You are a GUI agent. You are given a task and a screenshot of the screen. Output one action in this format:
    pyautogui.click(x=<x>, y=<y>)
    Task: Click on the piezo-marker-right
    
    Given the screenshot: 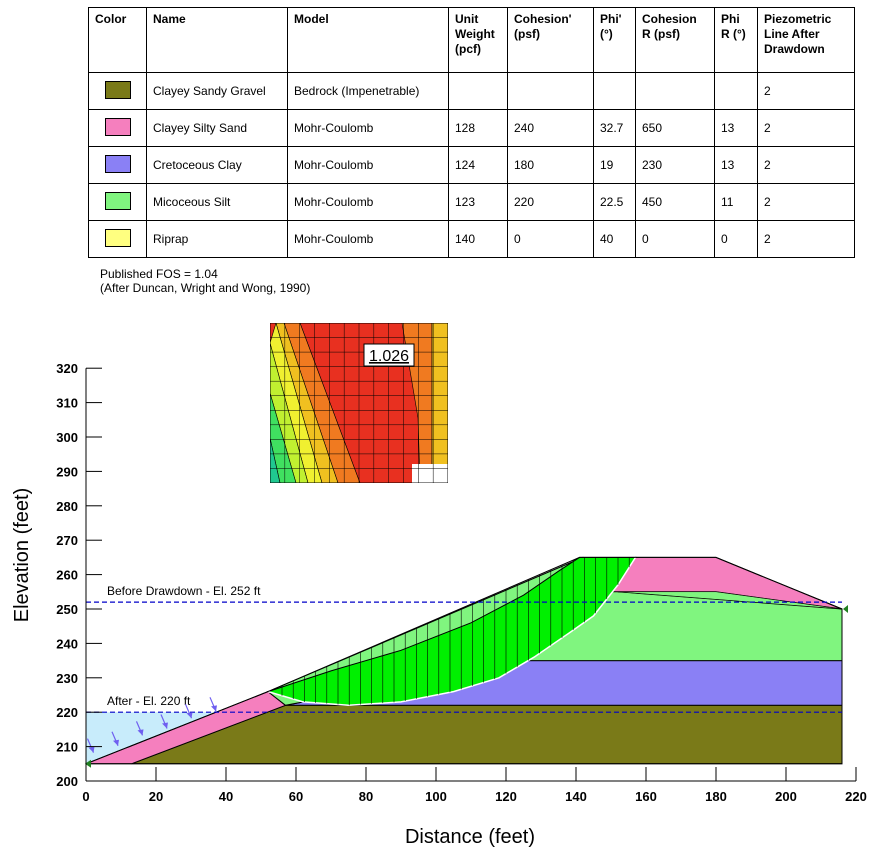 What is the action you would take?
    pyautogui.click(x=845, y=609)
    